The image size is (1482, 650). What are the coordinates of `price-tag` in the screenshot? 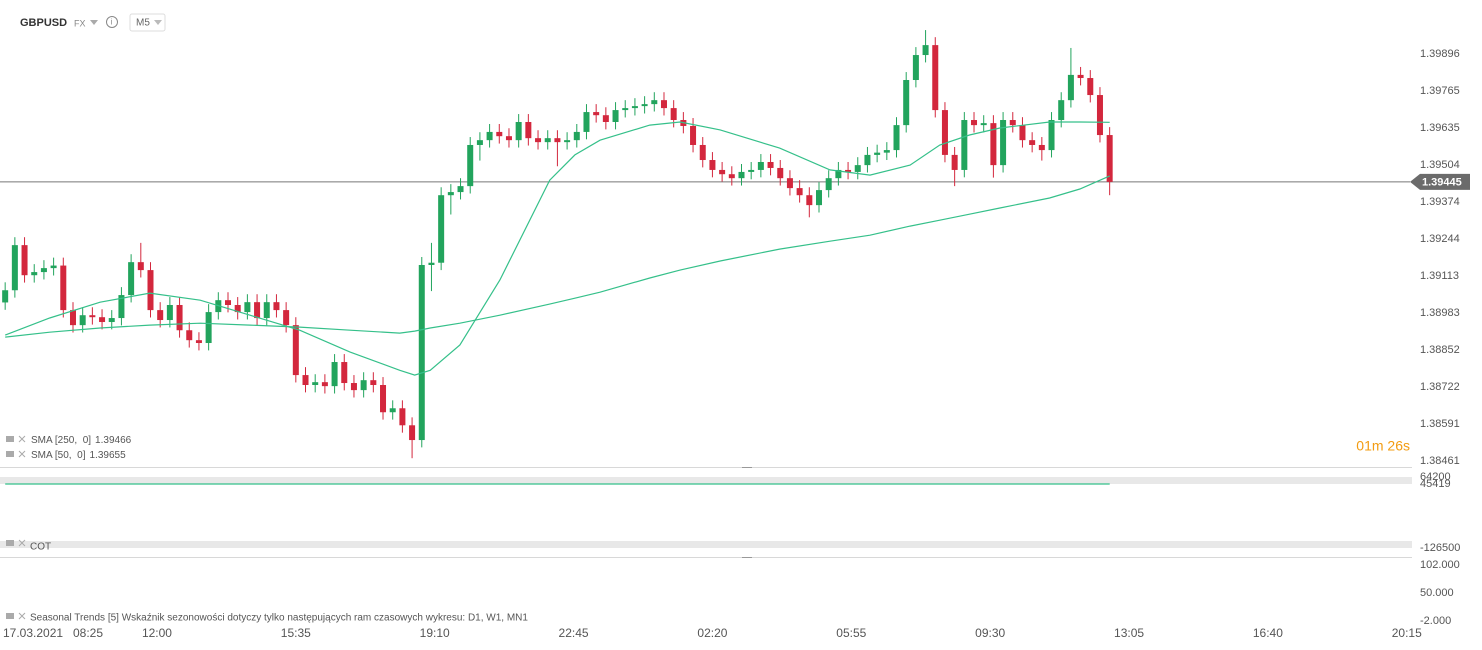 It's located at (1440, 181).